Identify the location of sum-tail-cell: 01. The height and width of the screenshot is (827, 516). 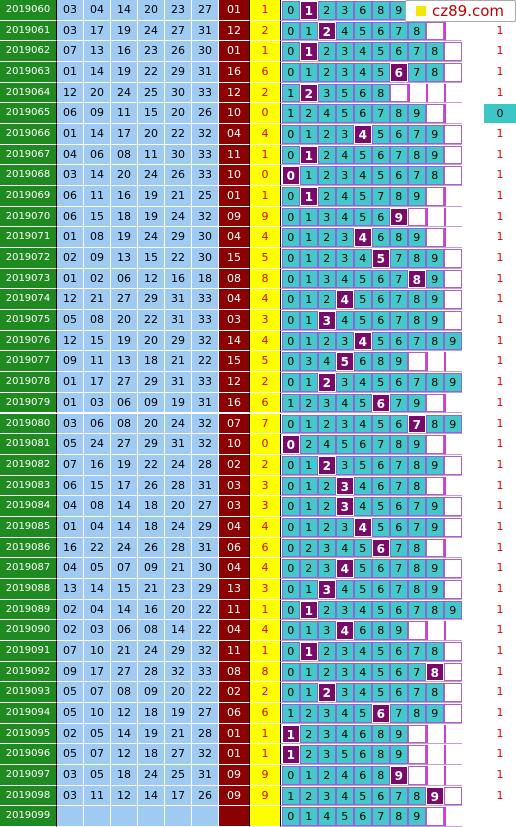
(234, 754).